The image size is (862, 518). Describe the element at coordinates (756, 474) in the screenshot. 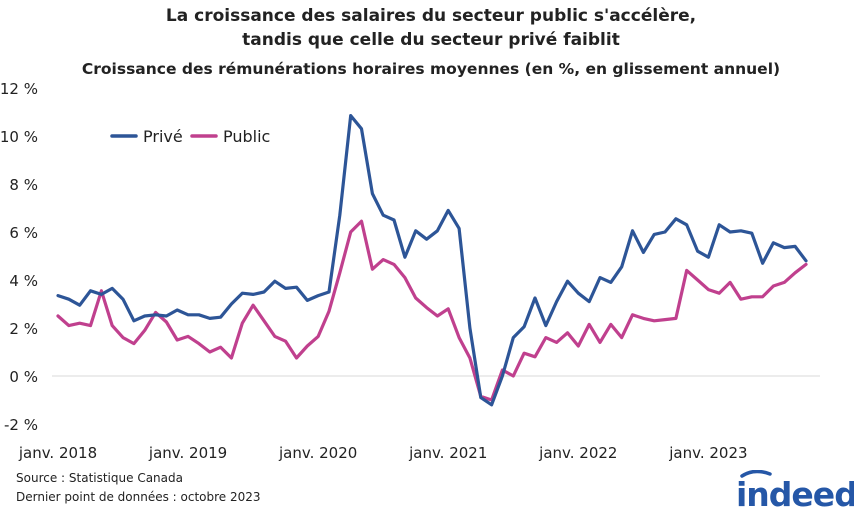

I see `logo-arc` at that location.